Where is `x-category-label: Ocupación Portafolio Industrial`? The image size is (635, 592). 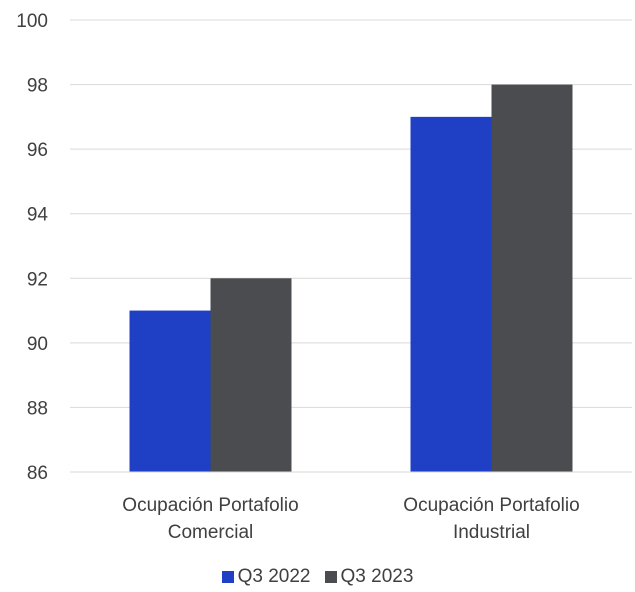
x-category-label: Ocupación Portafolio Industrial is located at coordinates (491, 519).